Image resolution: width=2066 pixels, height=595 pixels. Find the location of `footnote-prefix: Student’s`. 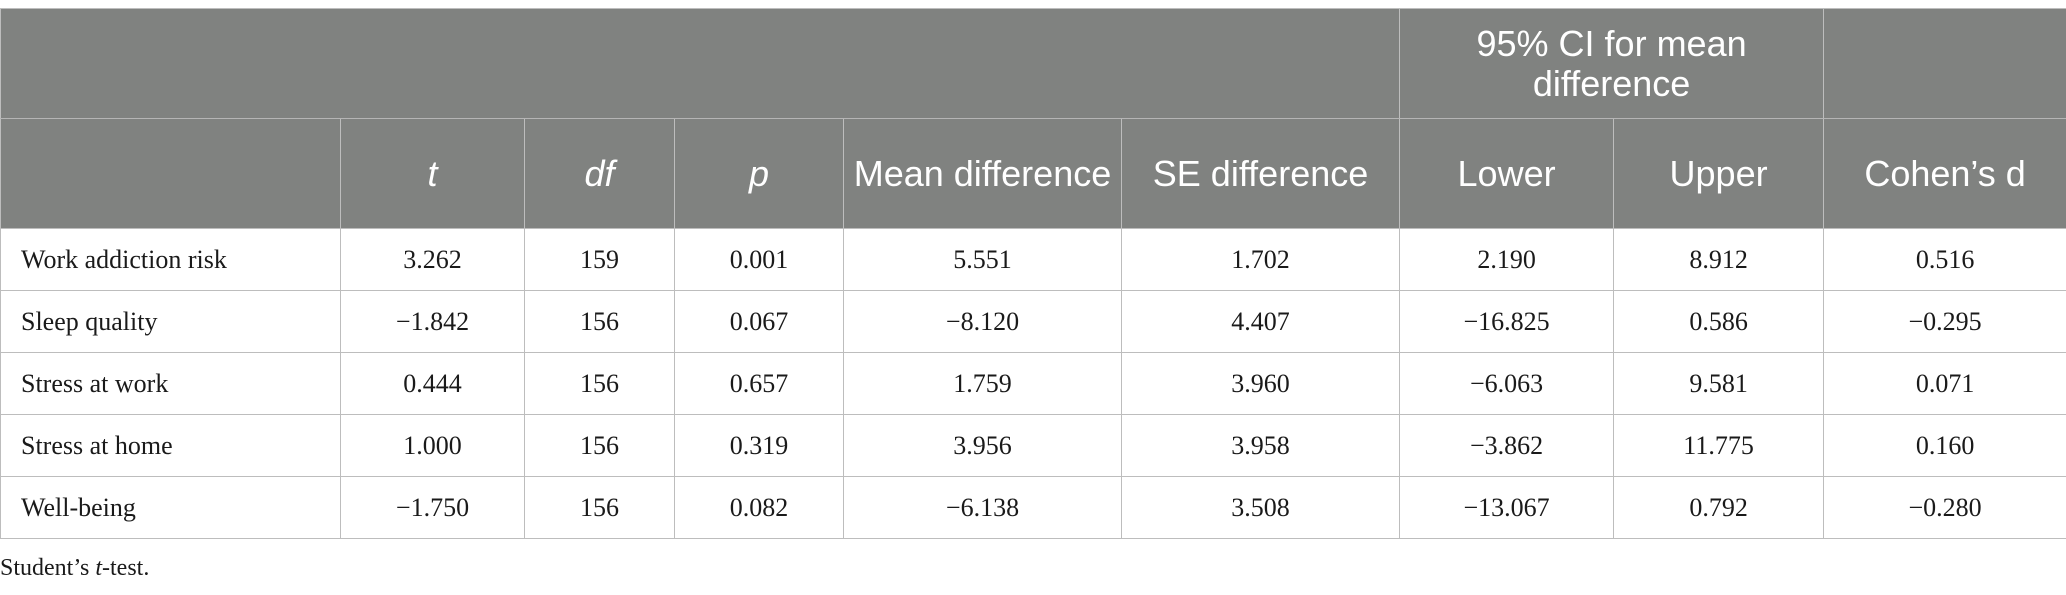

footnote-prefix: Student’s is located at coordinates (48, 568).